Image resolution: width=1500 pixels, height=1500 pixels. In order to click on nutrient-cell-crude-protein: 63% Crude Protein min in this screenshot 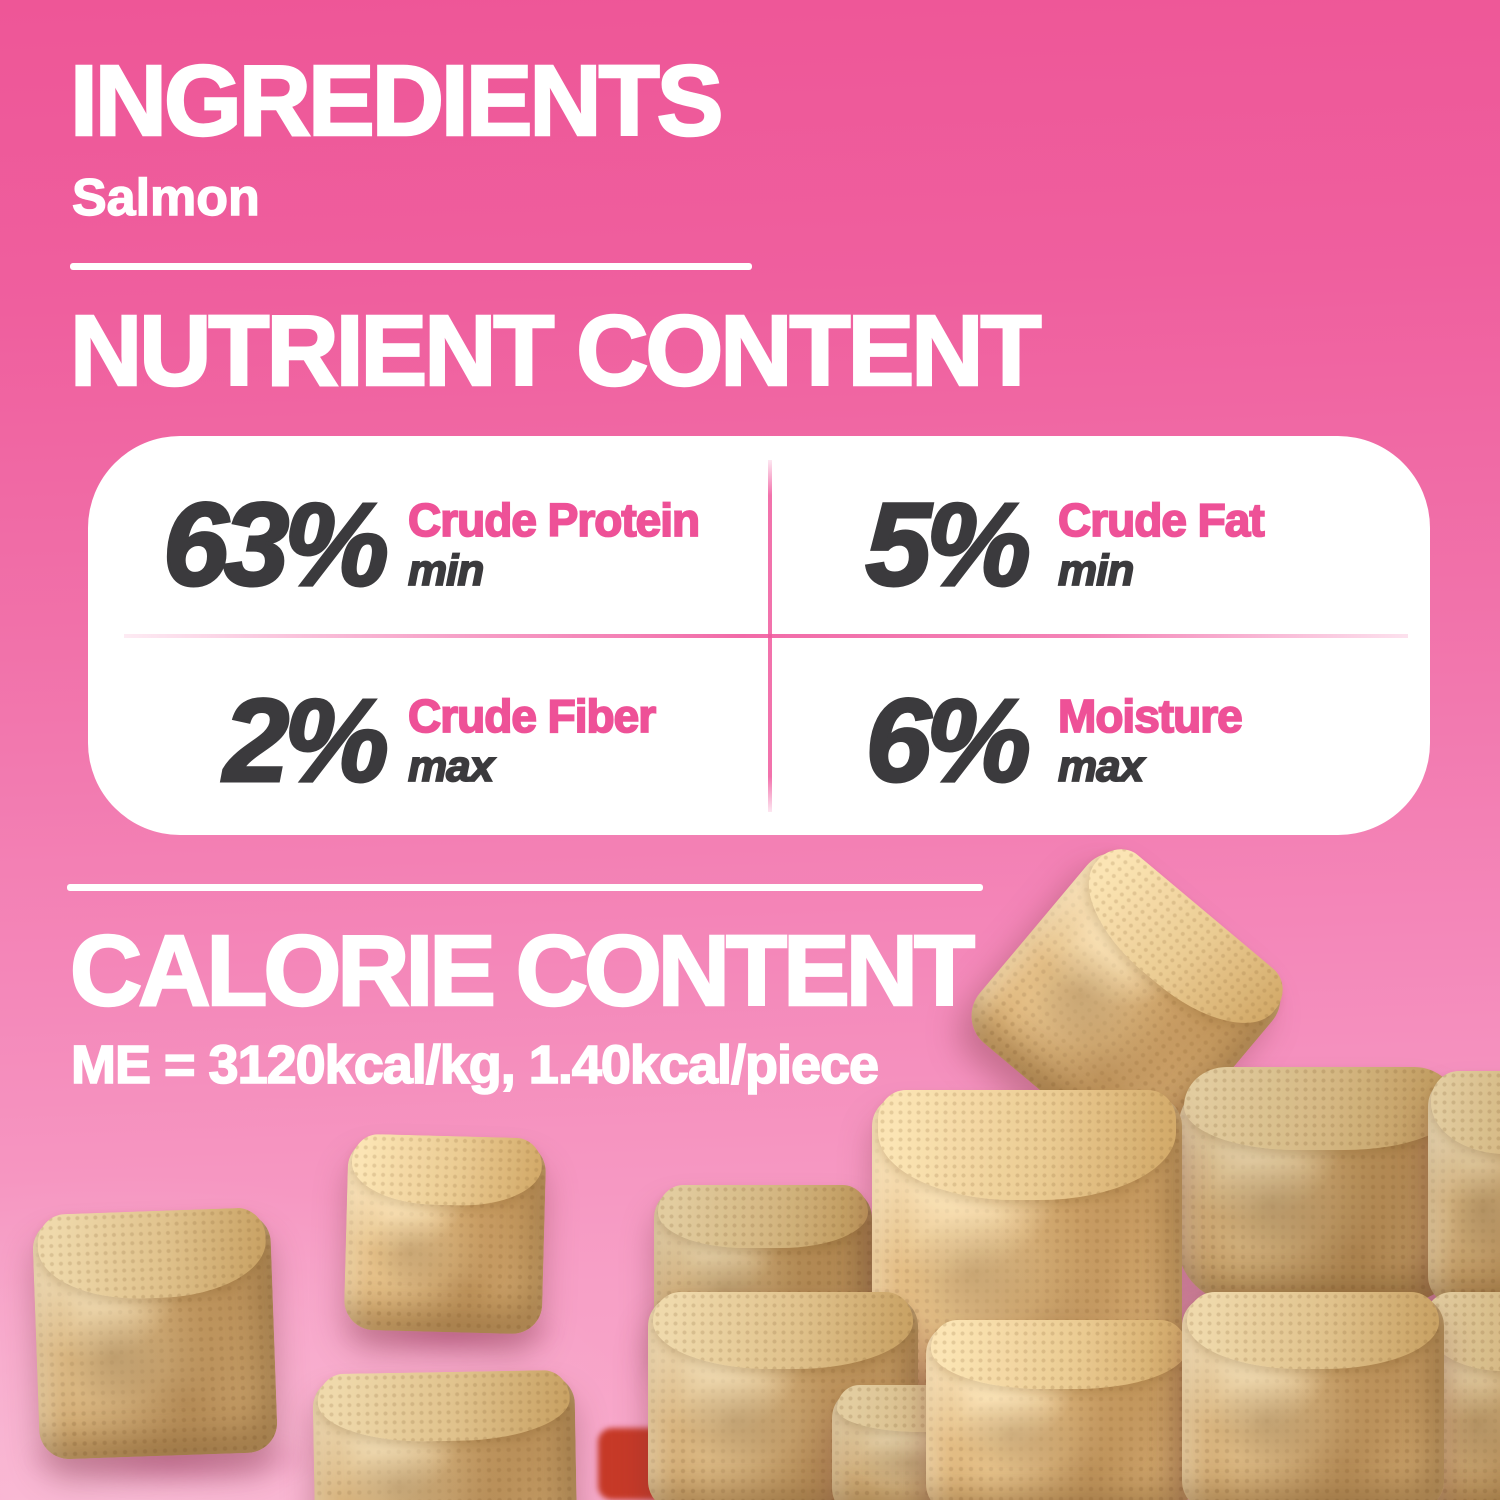, I will do `click(439, 545)`.